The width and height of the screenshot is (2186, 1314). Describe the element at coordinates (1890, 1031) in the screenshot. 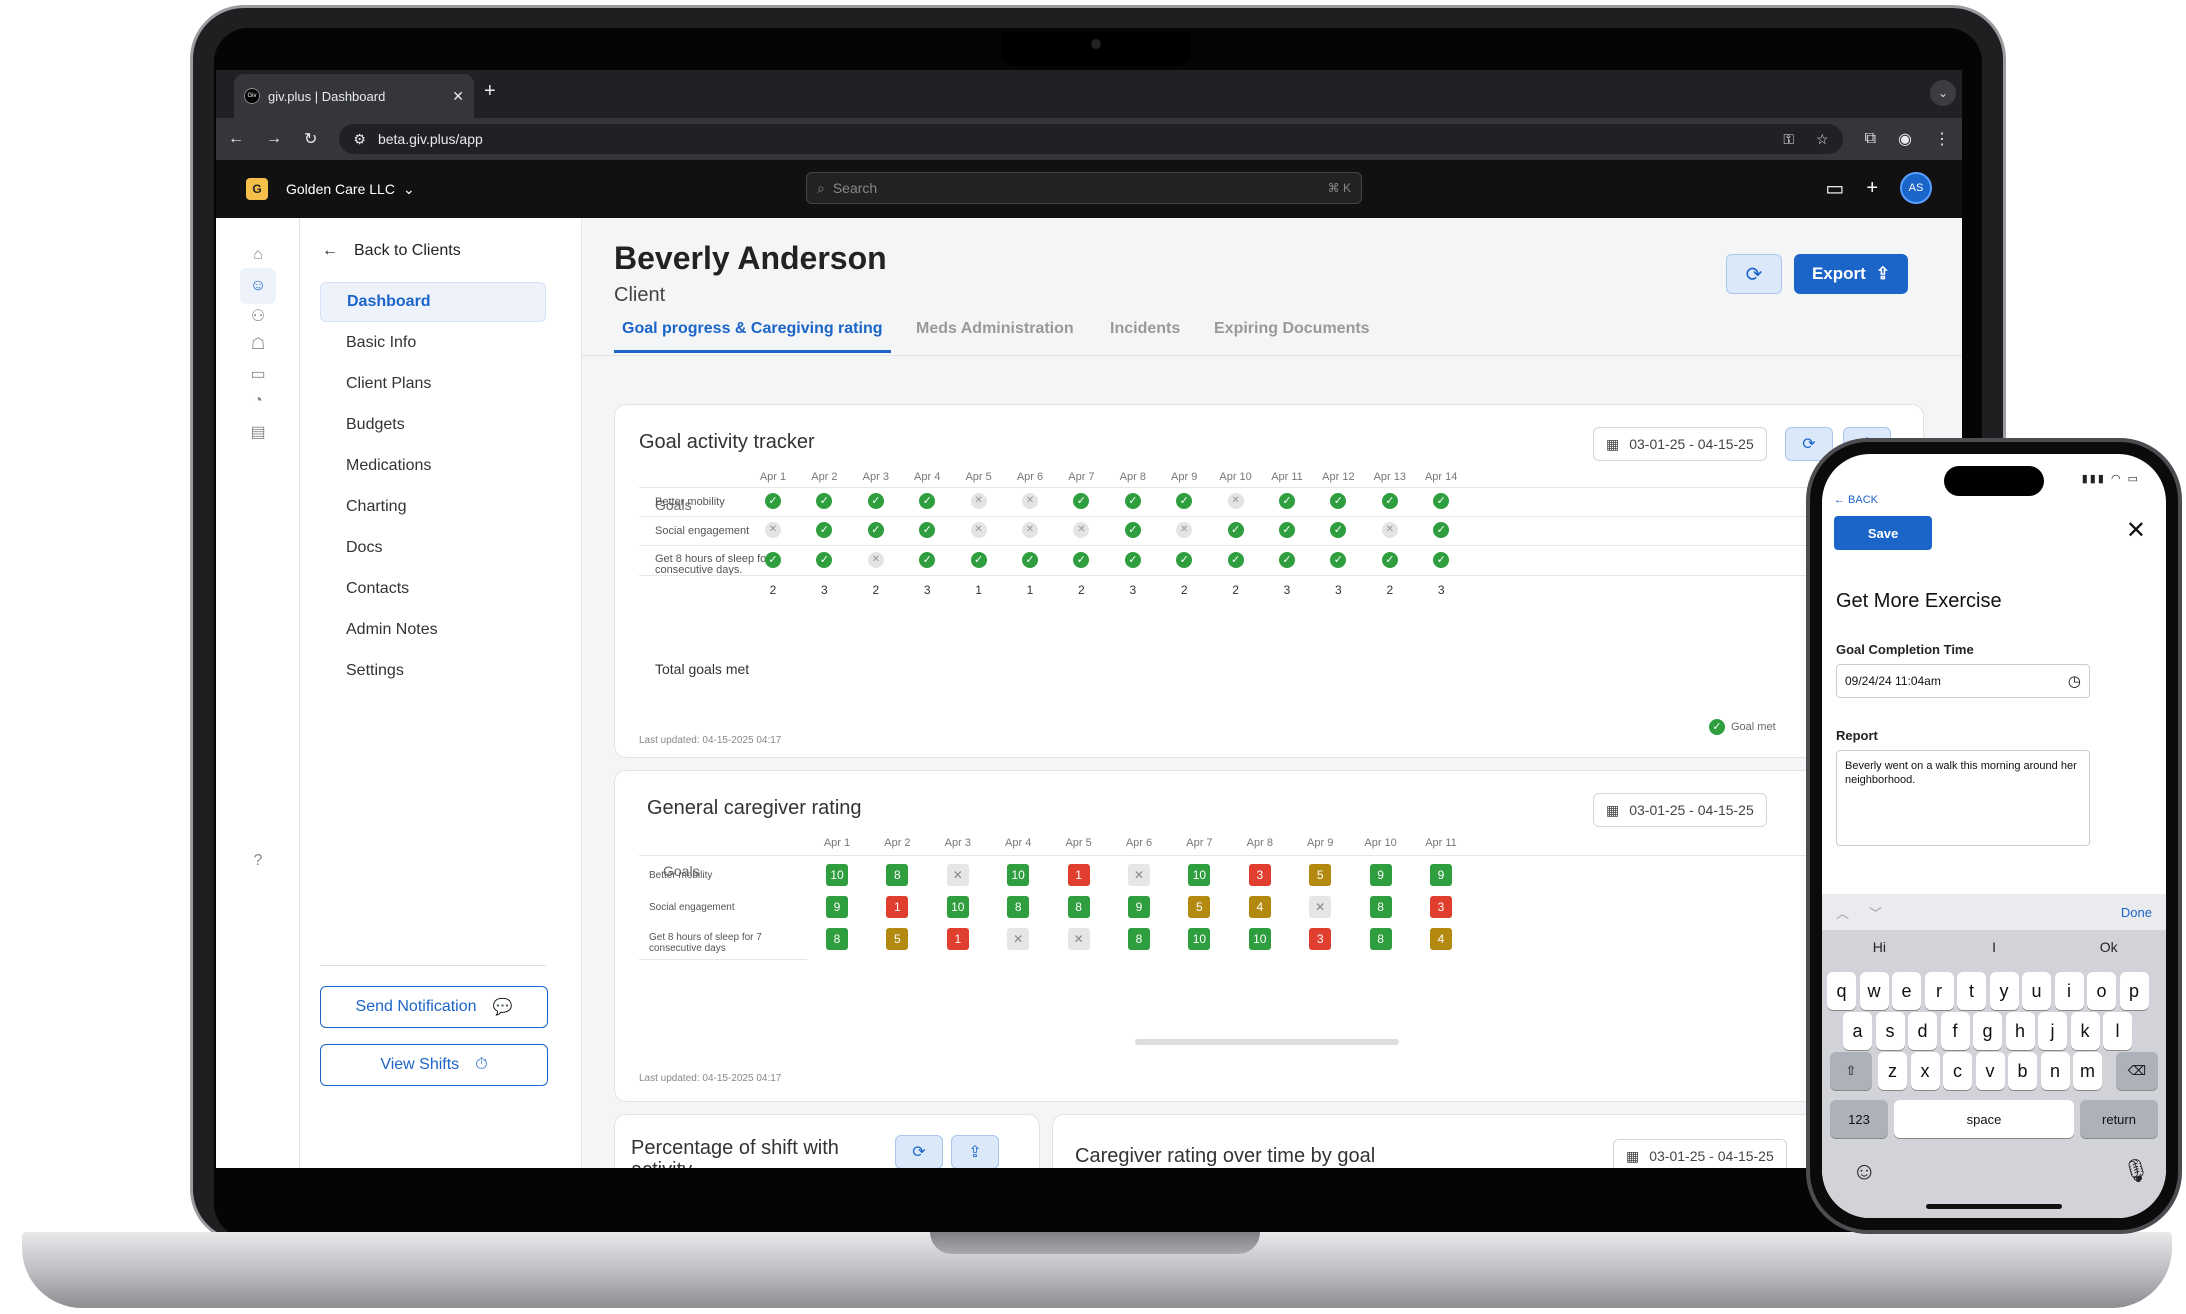

I see `key-s: s` at that location.